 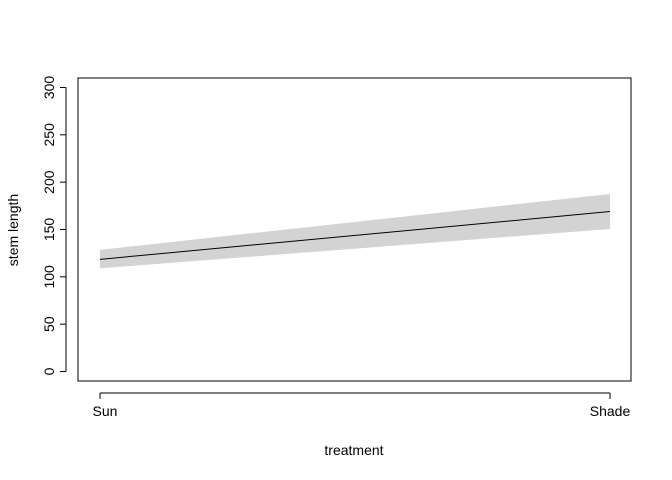 I want to click on y-axis: 0 50 100 150 200 250 300, so click(x=54, y=225).